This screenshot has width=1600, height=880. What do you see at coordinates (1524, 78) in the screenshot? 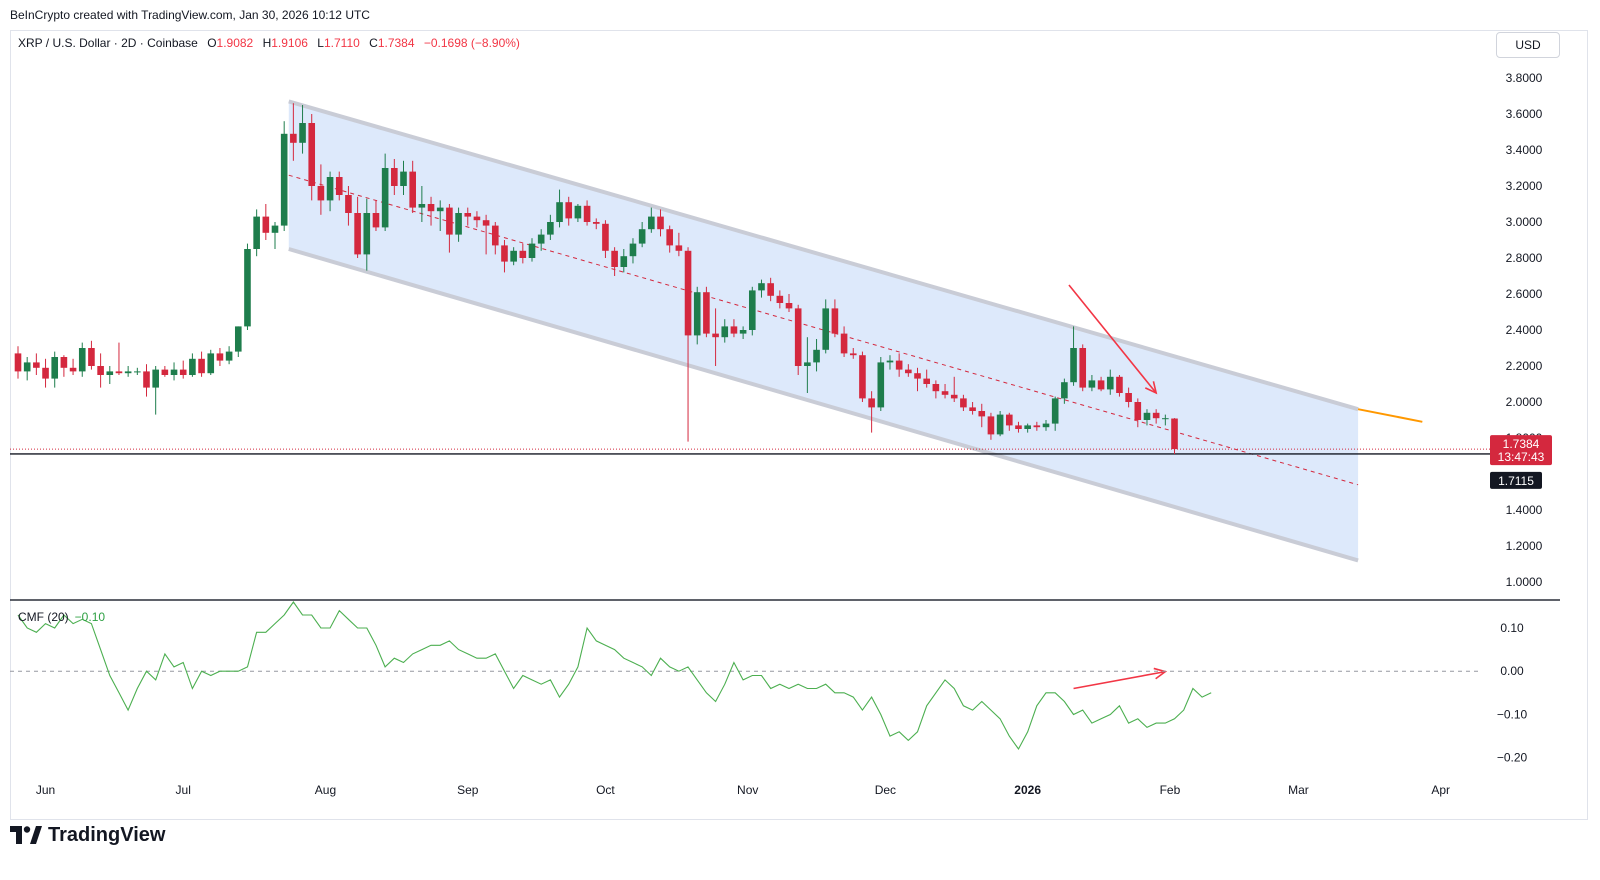
I see `price-tick-label: 3.8000` at bounding box center [1524, 78].